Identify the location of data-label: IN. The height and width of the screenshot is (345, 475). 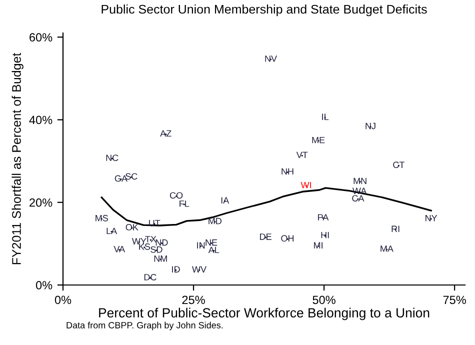
(201, 245).